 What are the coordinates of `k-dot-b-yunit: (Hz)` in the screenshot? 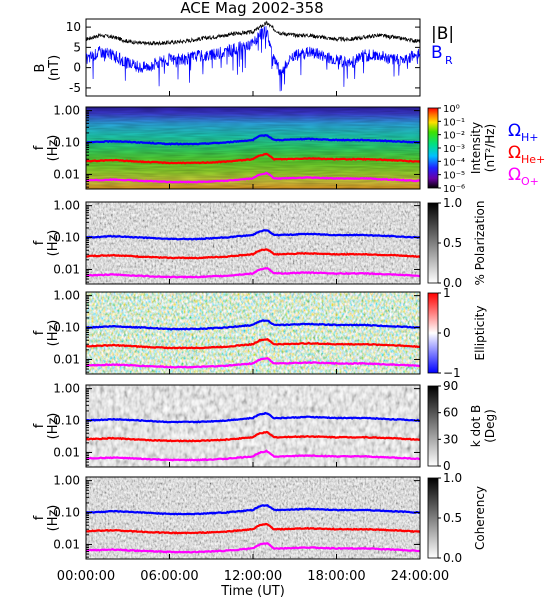 It's located at (53, 426).